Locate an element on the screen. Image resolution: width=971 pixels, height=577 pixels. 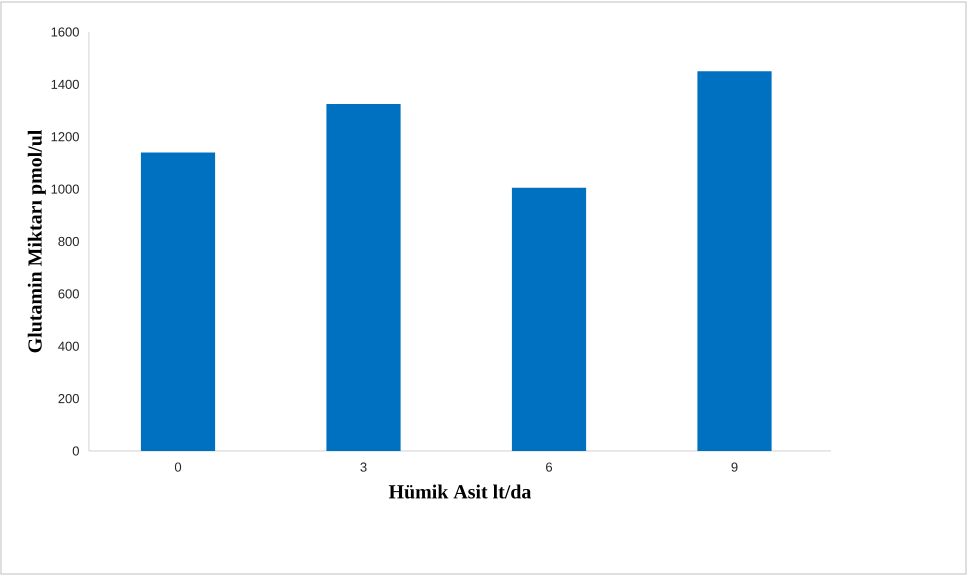
x-tick-label: 6 is located at coordinates (549, 467).